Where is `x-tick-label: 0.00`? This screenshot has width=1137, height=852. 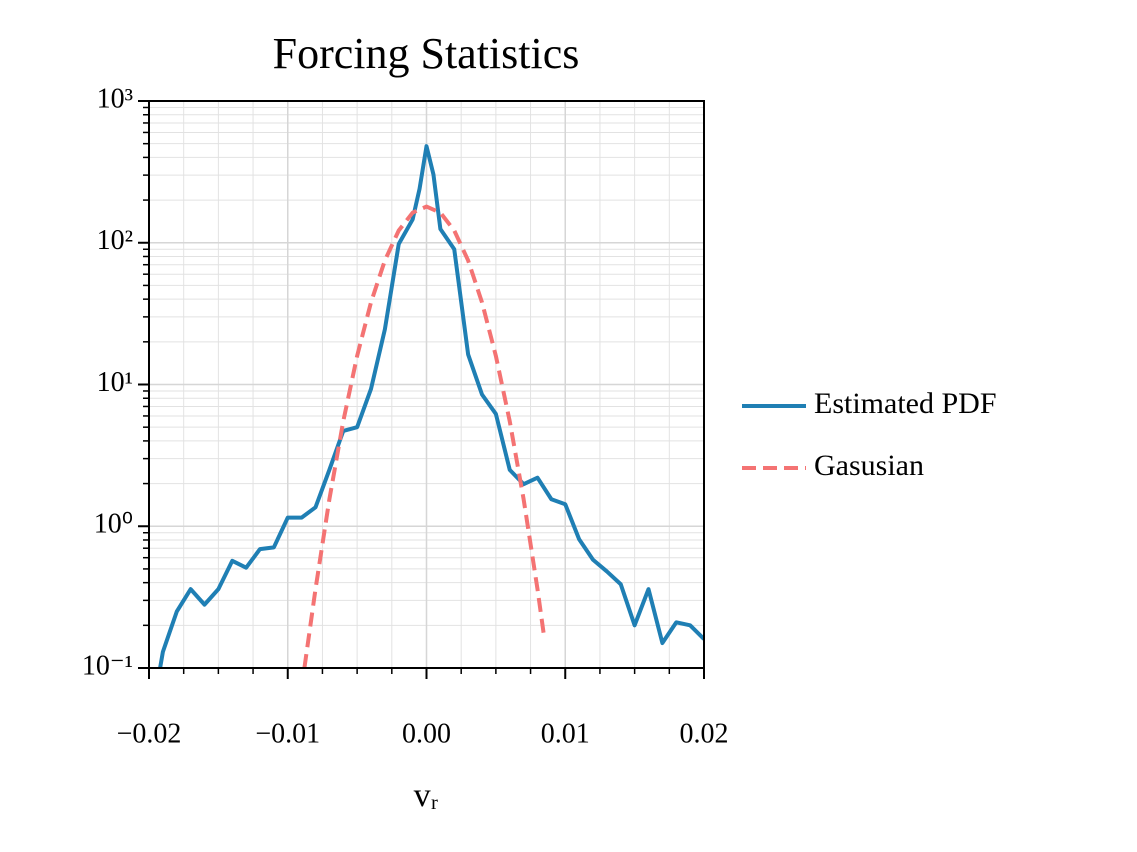
x-tick-label: 0.00 is located at coordinates (426, 733).